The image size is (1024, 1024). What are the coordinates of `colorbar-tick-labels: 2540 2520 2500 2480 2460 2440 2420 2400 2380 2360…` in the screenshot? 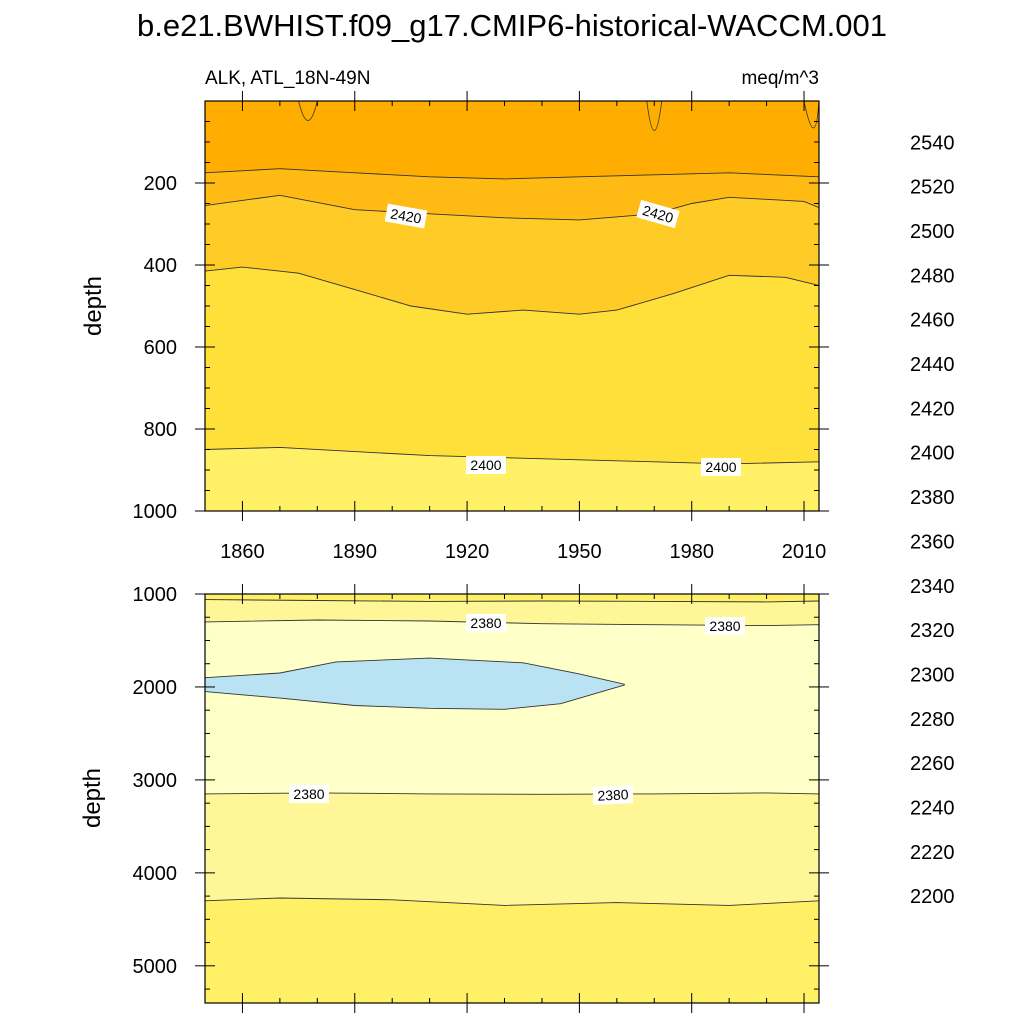 It's located at (932, 520).